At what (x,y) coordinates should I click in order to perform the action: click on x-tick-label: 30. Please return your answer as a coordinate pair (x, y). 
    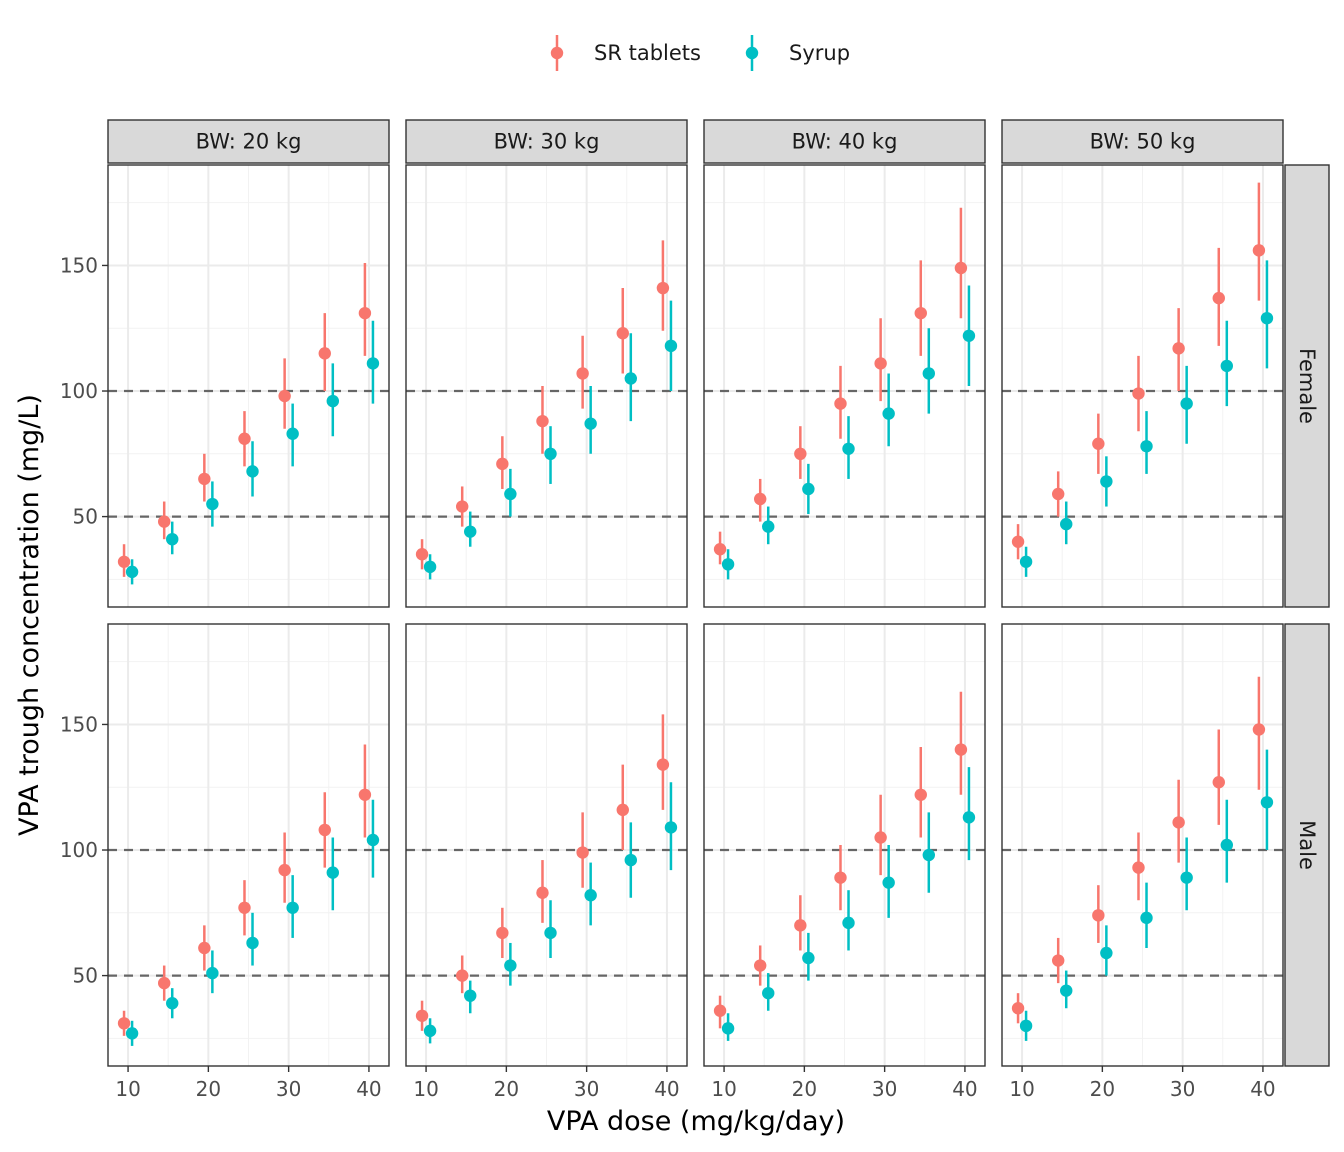
    Looking at the image, I should click on (884, 1089).